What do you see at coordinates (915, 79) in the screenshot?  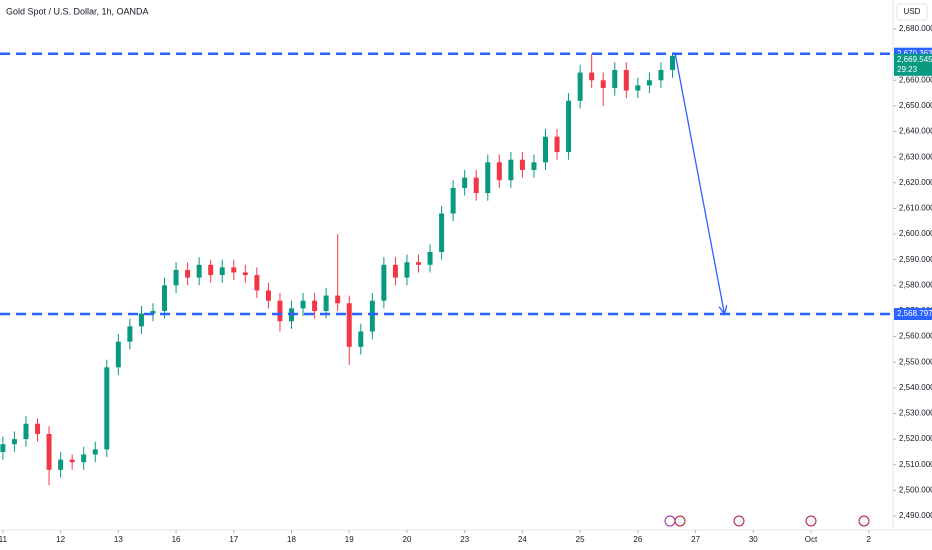 I see `y-tick-label: 2,660.000` at bounding box center [915, 79].